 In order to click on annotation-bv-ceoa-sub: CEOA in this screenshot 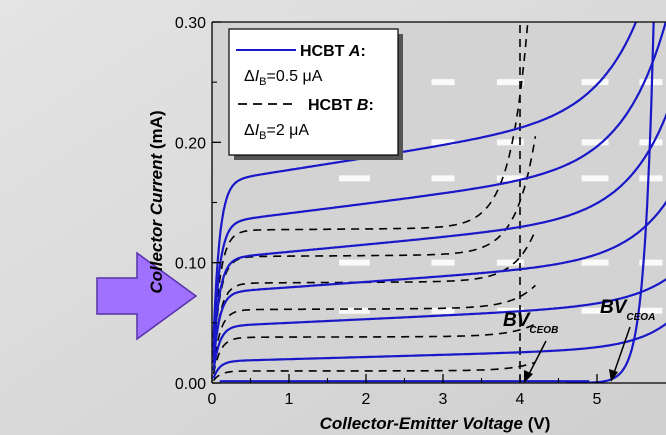, I will do `click(640, 317)`.